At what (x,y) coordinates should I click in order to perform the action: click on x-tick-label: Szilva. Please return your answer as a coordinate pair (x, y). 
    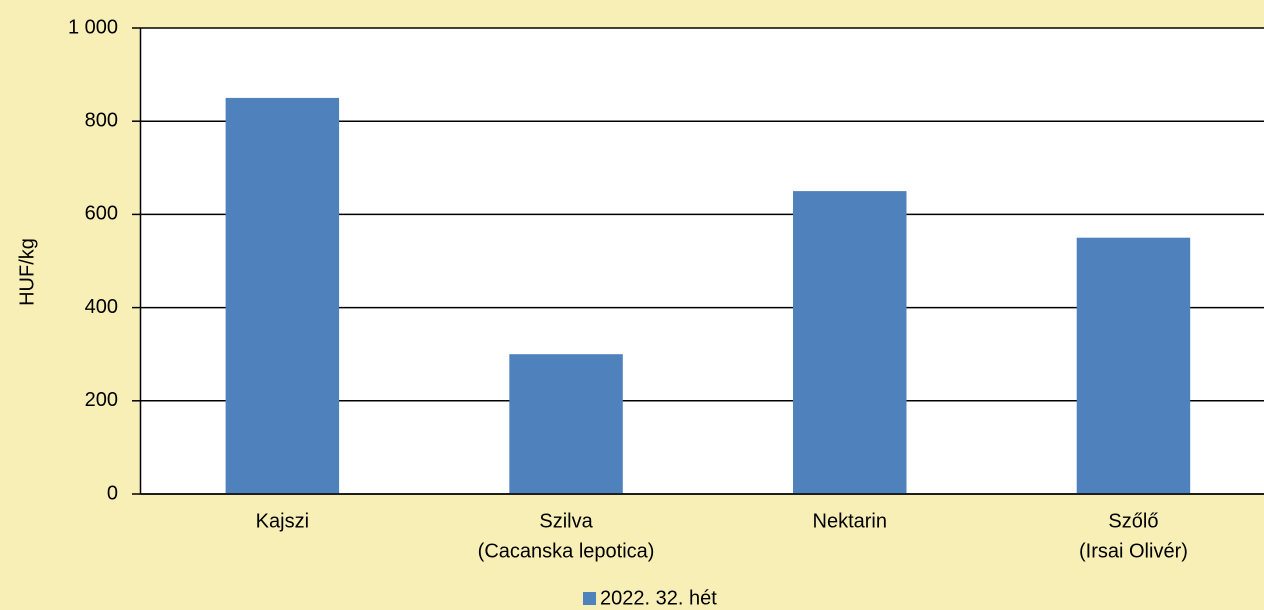
    Looking at the image, I should click on (566, 521).